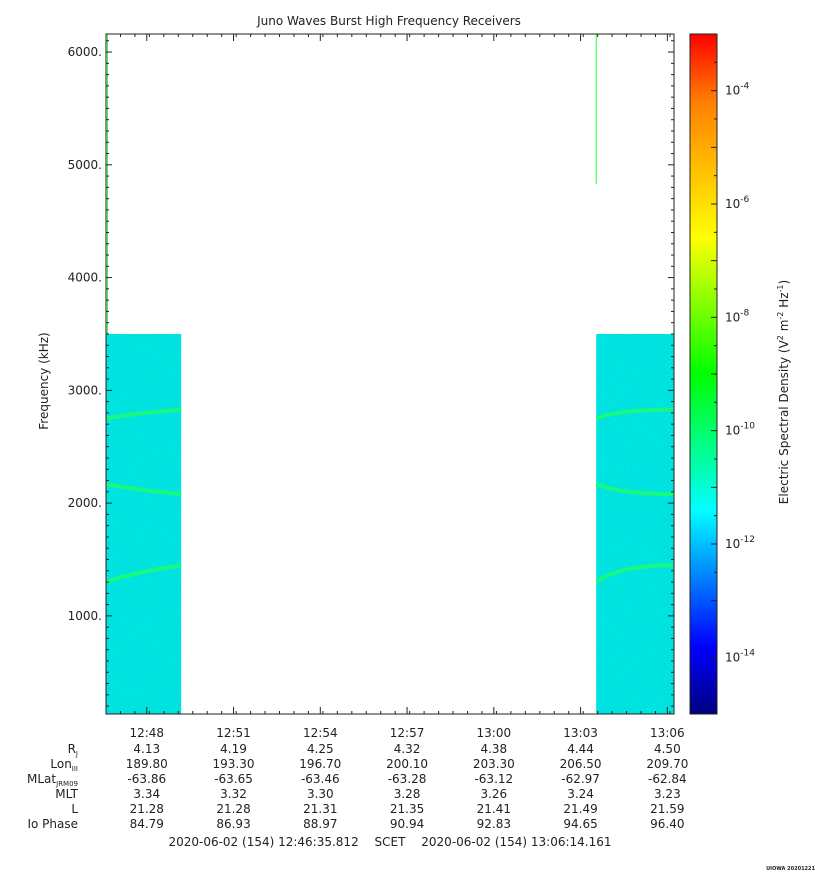 This screenshot has height=880, width=815. Describe the element at coordinates (146, 824) in the screenshot. I see `ephemeris-value: 84.79` at that location.